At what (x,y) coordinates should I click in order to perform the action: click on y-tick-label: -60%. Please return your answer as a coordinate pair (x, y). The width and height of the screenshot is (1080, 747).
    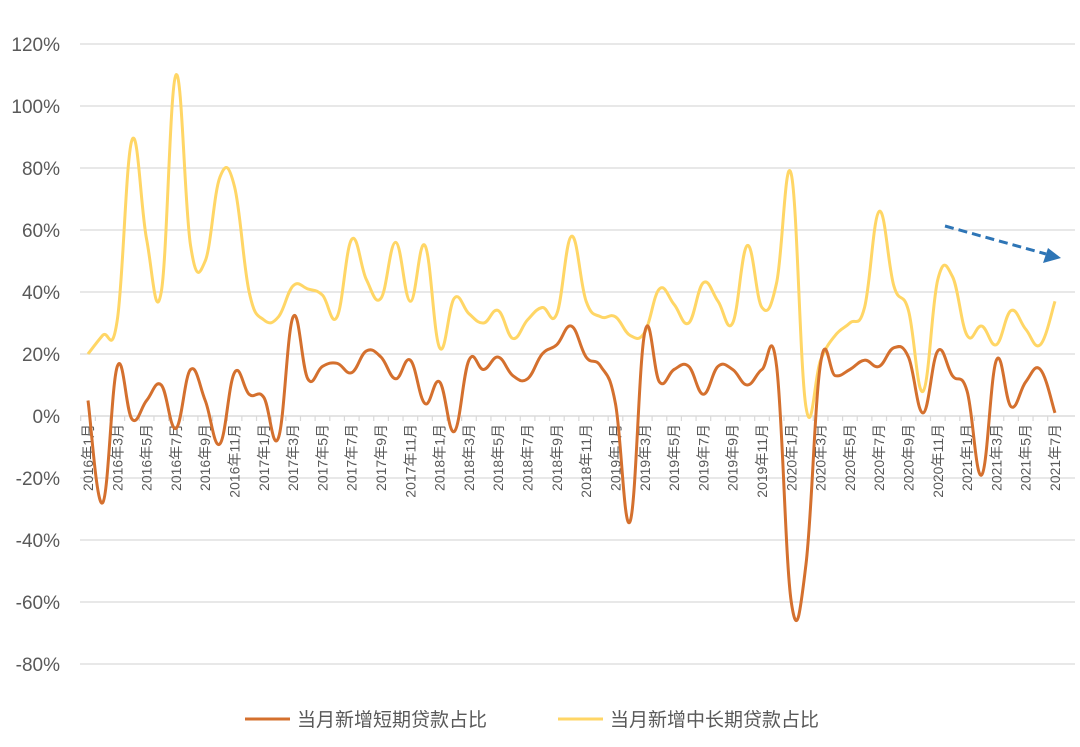
    Looking at the image, I should click on (38, 603).